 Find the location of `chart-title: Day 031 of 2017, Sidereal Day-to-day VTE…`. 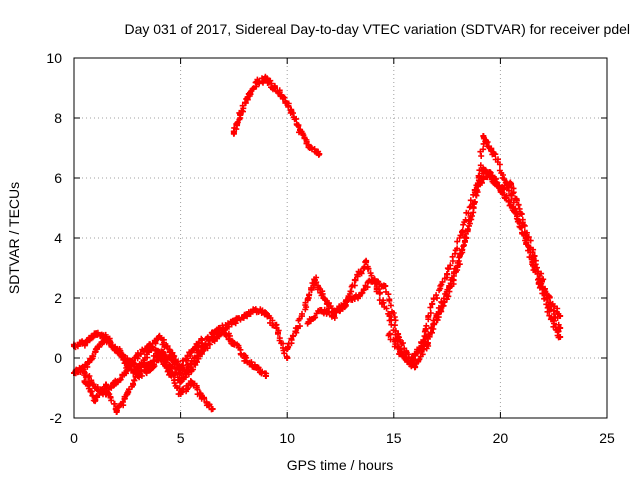

chart-title: Day 031 of 2017, Sidereal Day-to-day VTE… is located at coordinates (377, 29).